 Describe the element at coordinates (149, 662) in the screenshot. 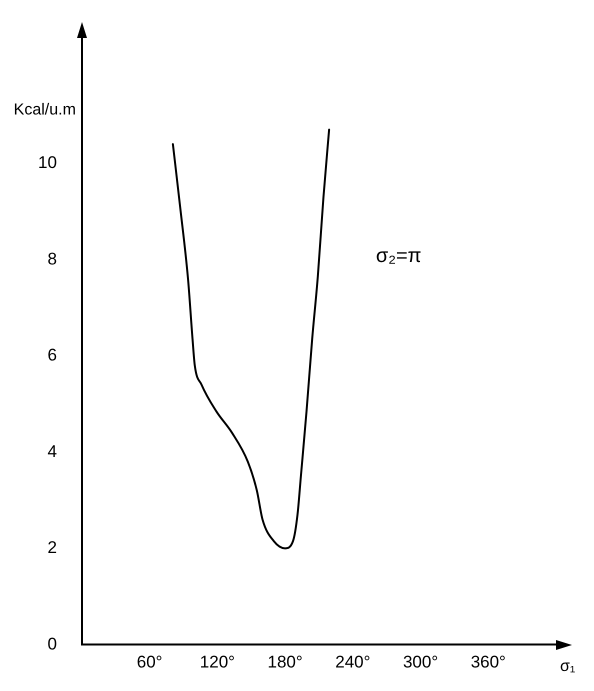

I see `x-tick-label: 60°` at that location.